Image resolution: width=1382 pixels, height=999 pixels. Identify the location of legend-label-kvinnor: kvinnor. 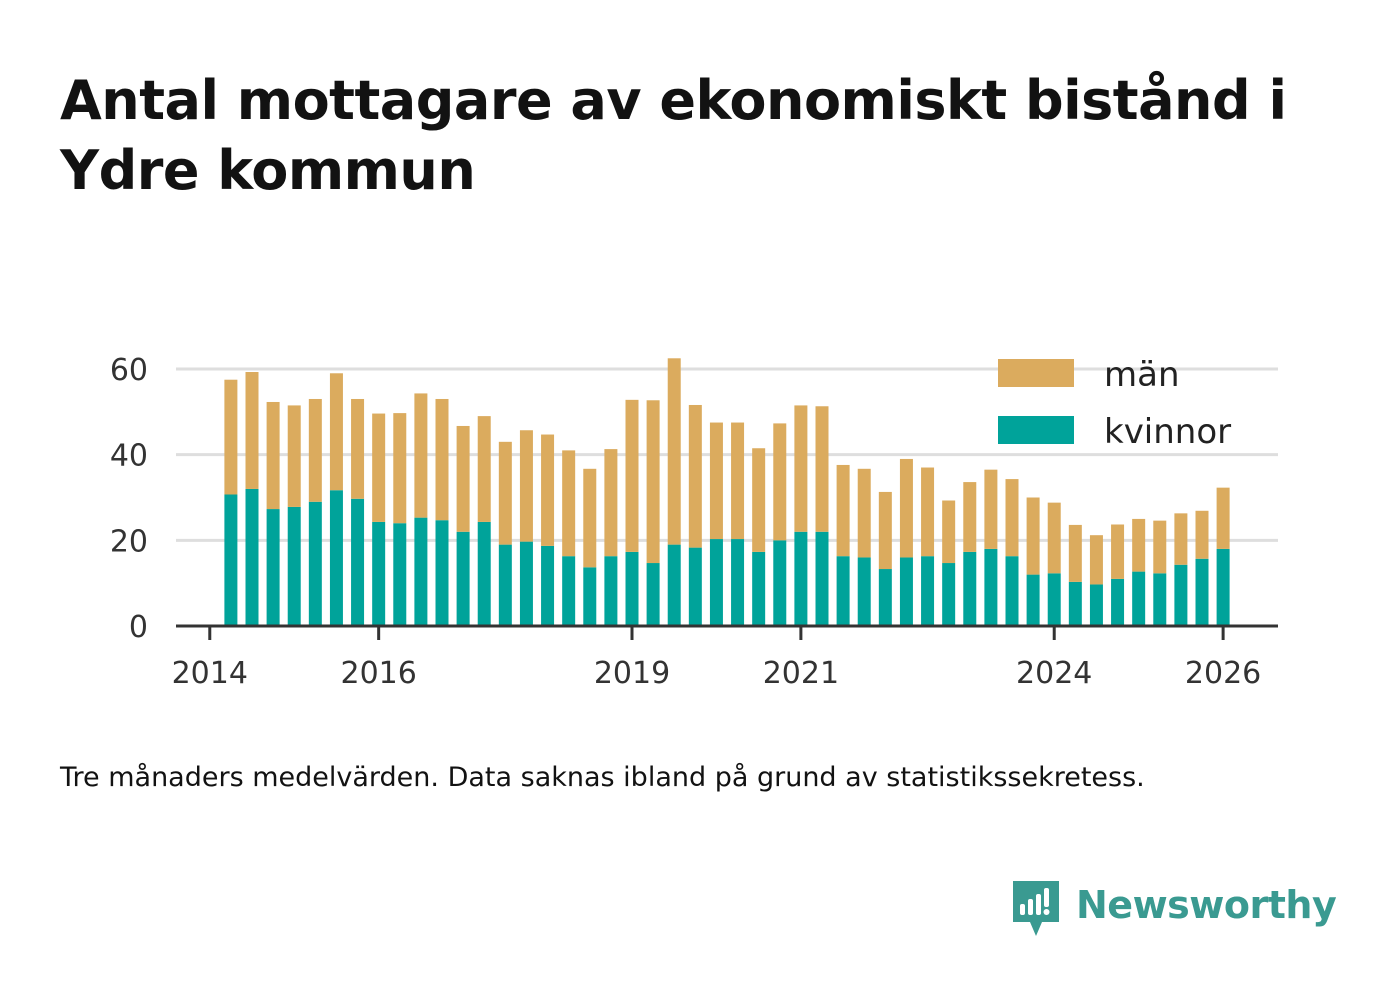
(1167, 432).